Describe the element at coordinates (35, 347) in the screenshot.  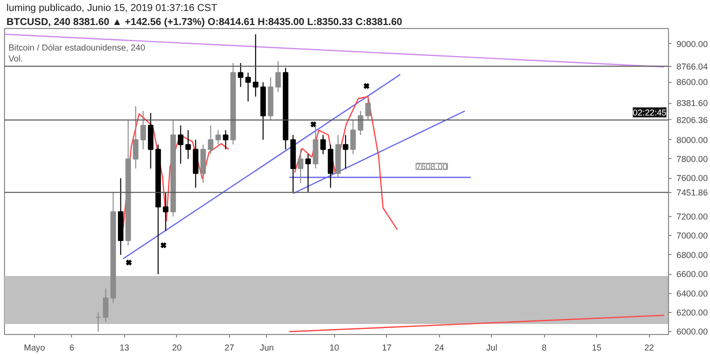
I see `x-tick-label: Mayo` at that location.